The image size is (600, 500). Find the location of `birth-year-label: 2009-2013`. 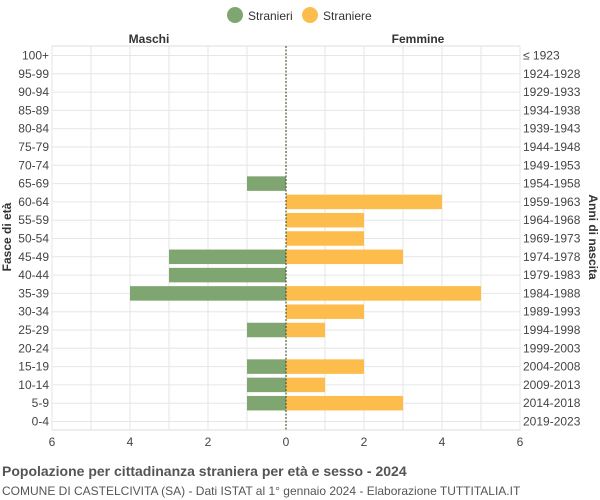

birth-year-label: 2009-2013 is located at coordinates (552, 385).